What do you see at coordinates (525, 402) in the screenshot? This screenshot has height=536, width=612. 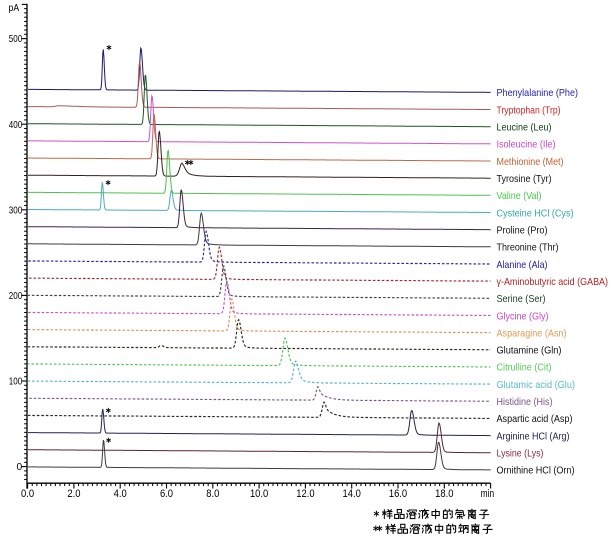 I see `svg-text: Histidine (His)` at bounding box center [525, 402].